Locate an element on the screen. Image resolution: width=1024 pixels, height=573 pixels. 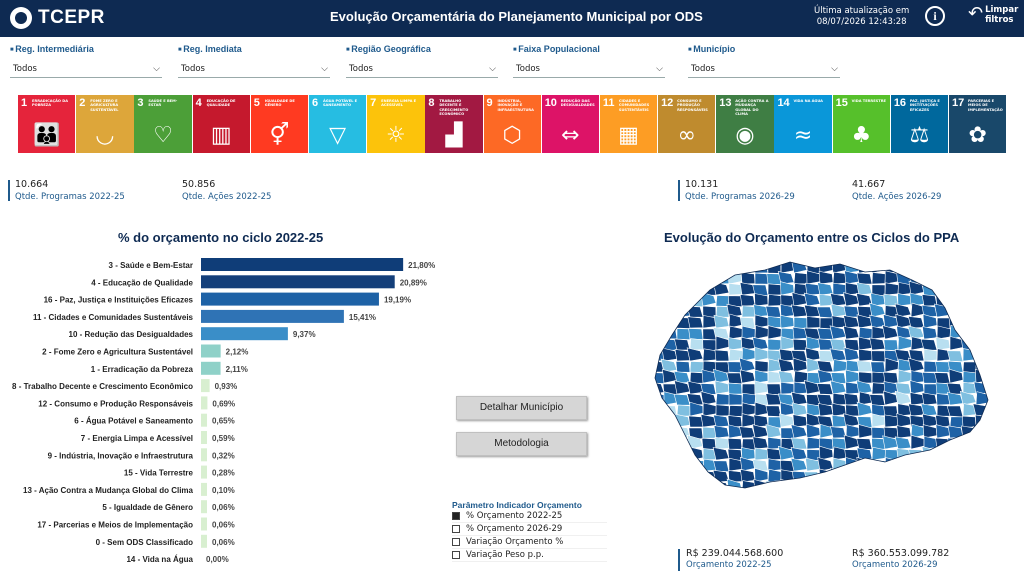
ods-tile-10: 10 Redução das desigualdades ⇔ is located at coordinates (570, 124).